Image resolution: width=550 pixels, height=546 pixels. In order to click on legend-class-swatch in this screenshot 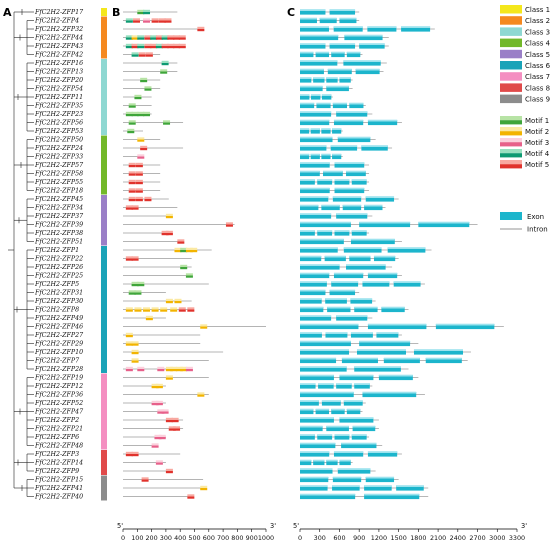, I will do `click(511, 54)`.